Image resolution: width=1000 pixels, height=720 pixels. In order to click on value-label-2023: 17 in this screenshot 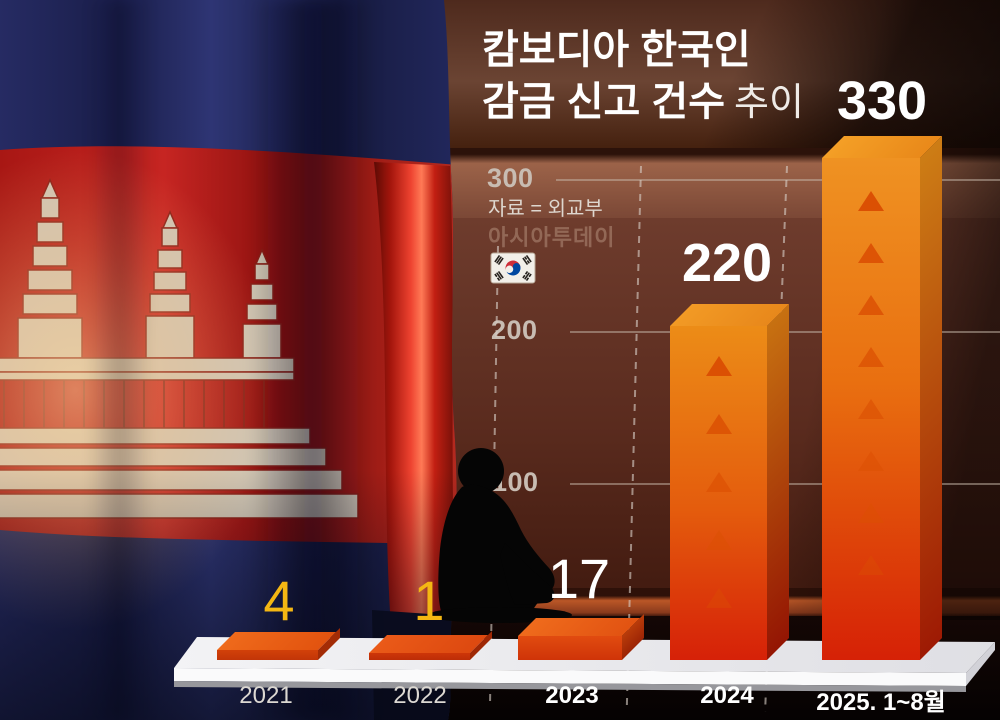, I will do `click(579, 578)`.